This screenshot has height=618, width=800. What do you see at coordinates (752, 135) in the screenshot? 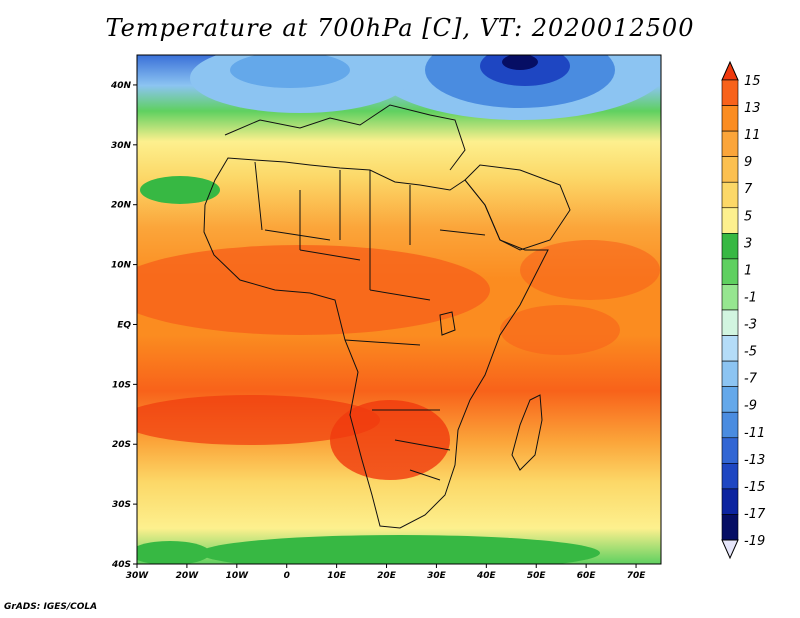
I see `colorbar-label: 11` at bounding box center [752, 135].